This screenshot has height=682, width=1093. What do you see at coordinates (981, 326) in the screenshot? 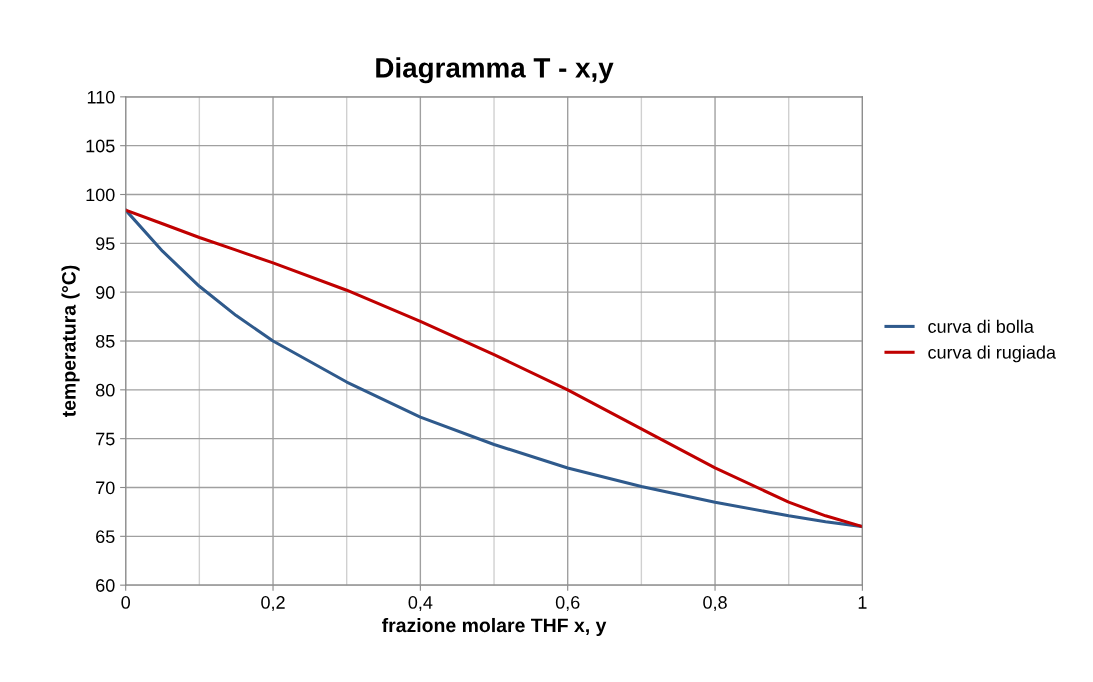
I see `legend-label: curva di bolla` at bounding box center [981, 326].